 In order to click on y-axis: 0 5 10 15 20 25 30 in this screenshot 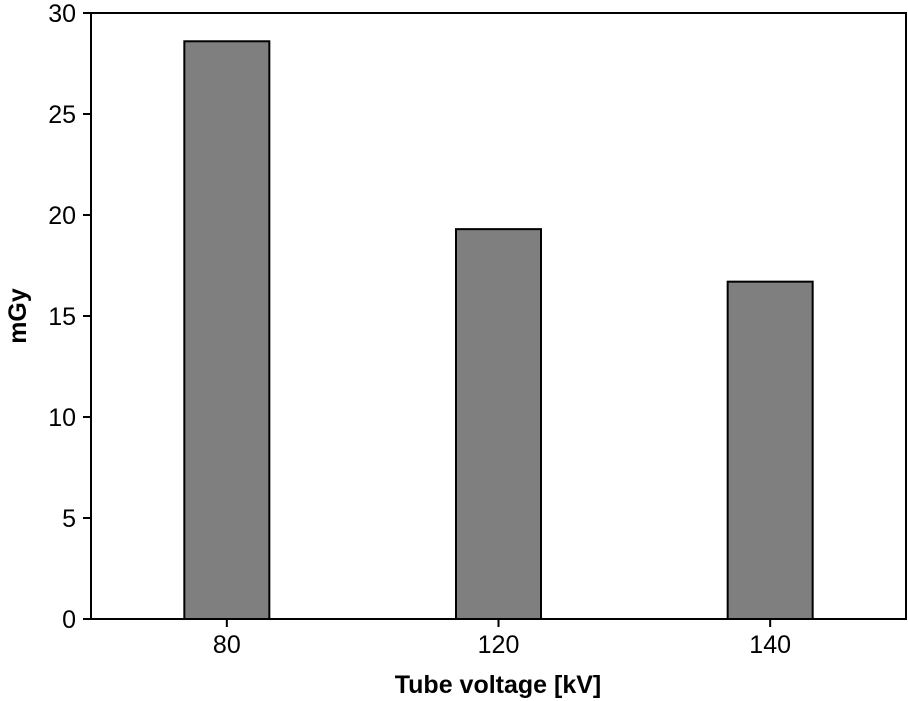, I will do `click(69, 317)`.